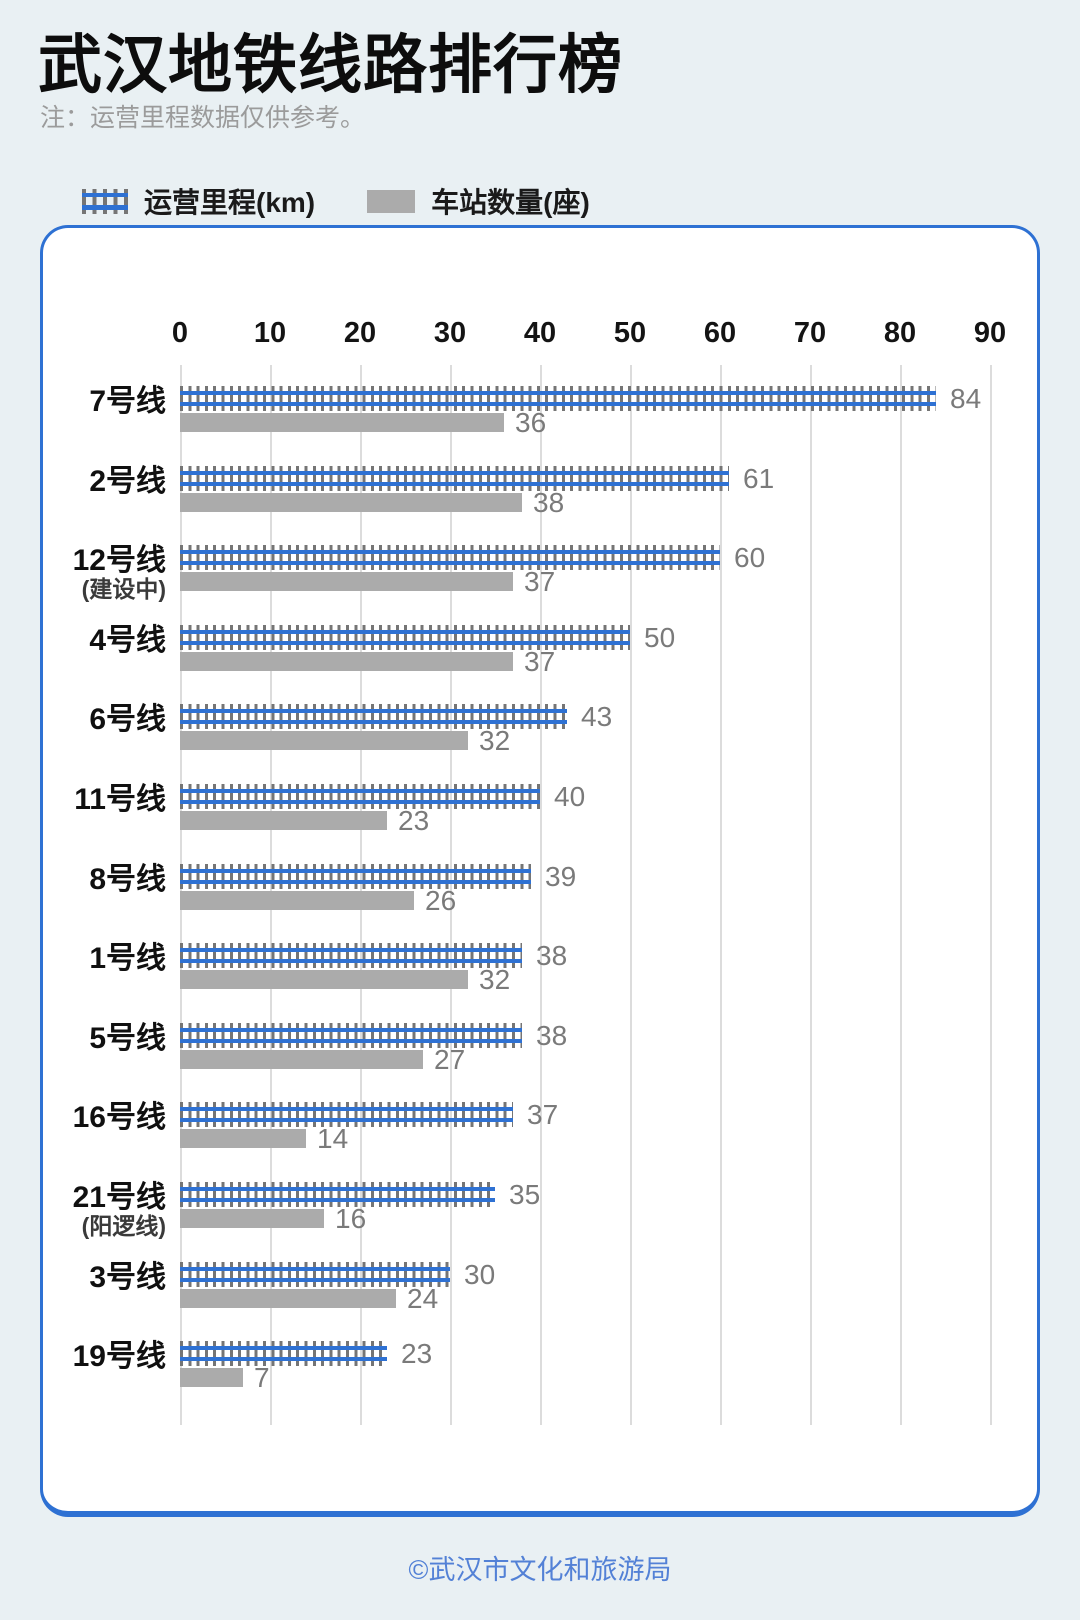 The image size is (1080, 1620). I want to click on category-label: 5号线, so click(104, 1038).